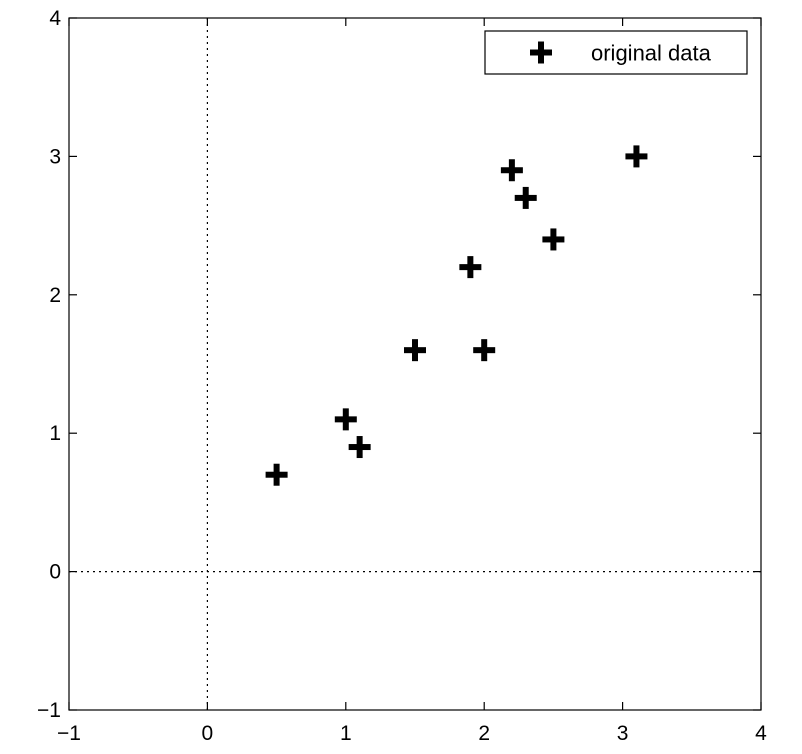  Describe the element at coordinates (761, 733) in the screenshot. I see `x-tick-label: 4` at that location.